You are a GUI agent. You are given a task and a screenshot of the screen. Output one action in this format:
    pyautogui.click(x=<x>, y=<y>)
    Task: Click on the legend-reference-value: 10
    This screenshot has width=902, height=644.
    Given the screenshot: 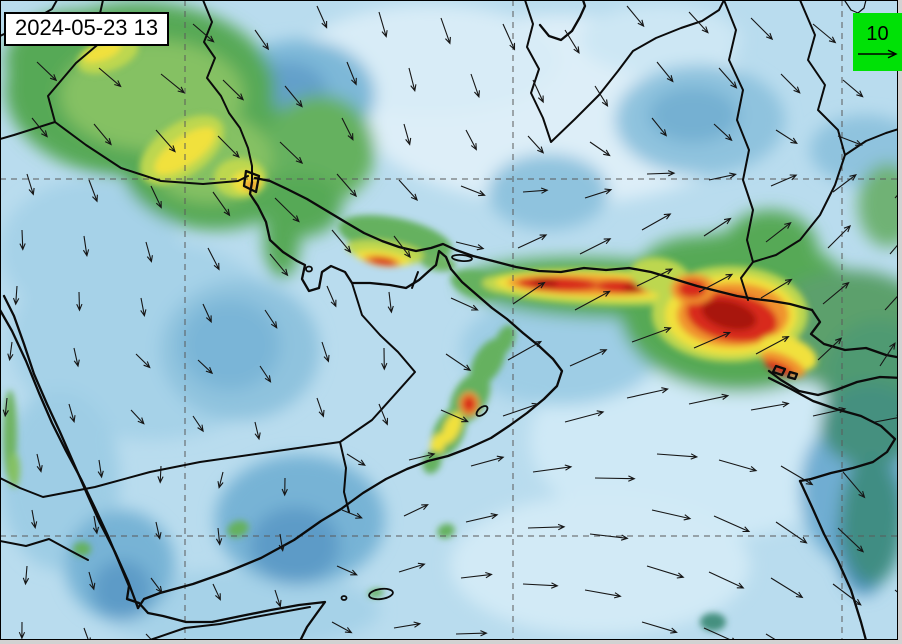 What is the action you would take?
    pyautogui.click(x=877, y=34)
    